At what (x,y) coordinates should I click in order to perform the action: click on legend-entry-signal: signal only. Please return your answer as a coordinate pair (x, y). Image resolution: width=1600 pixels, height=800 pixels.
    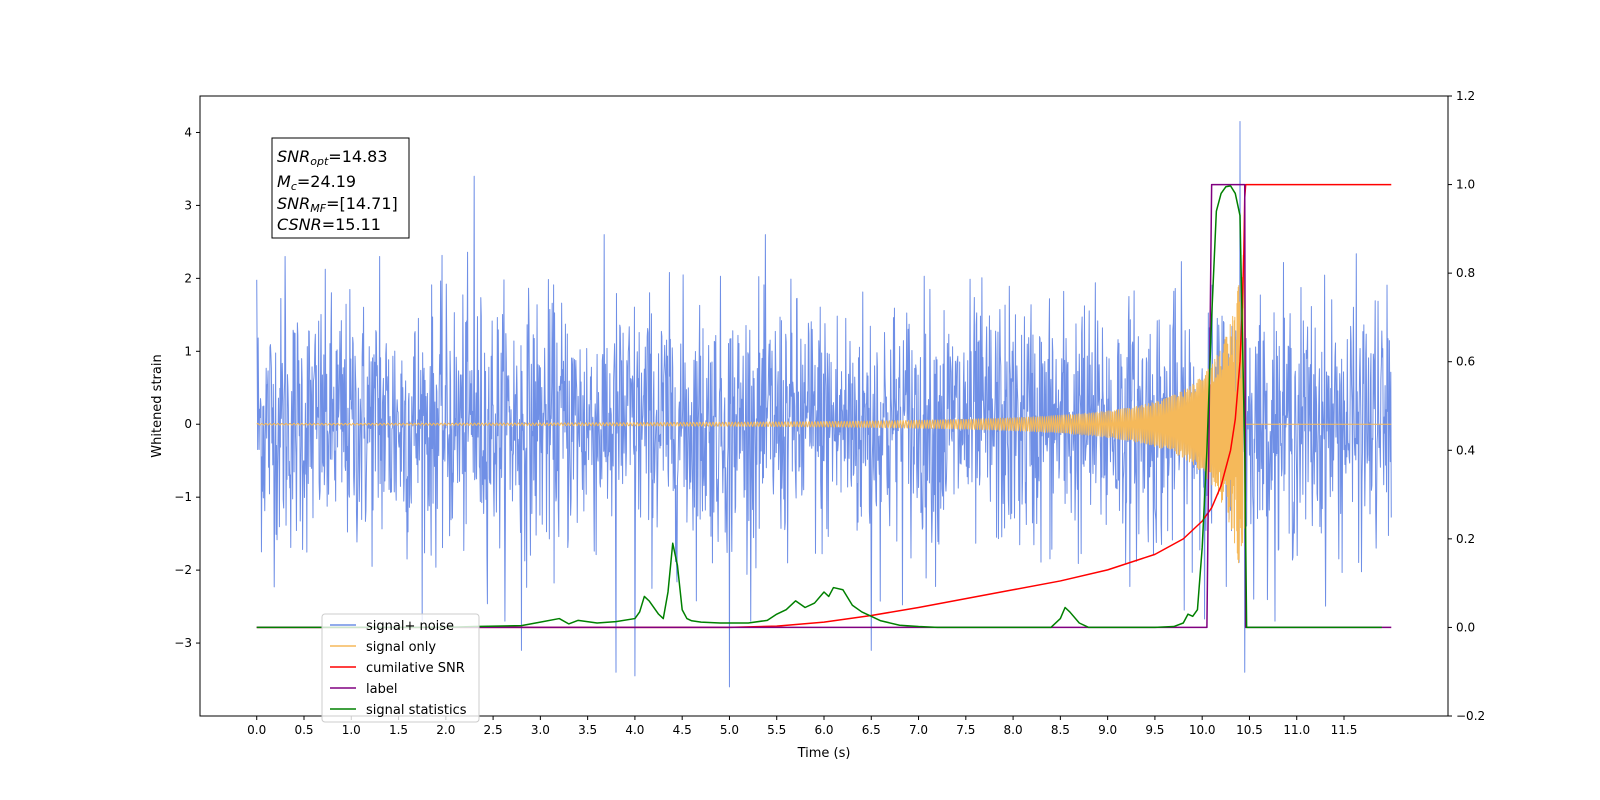
    Looking at the image, I should click on (383, 647).